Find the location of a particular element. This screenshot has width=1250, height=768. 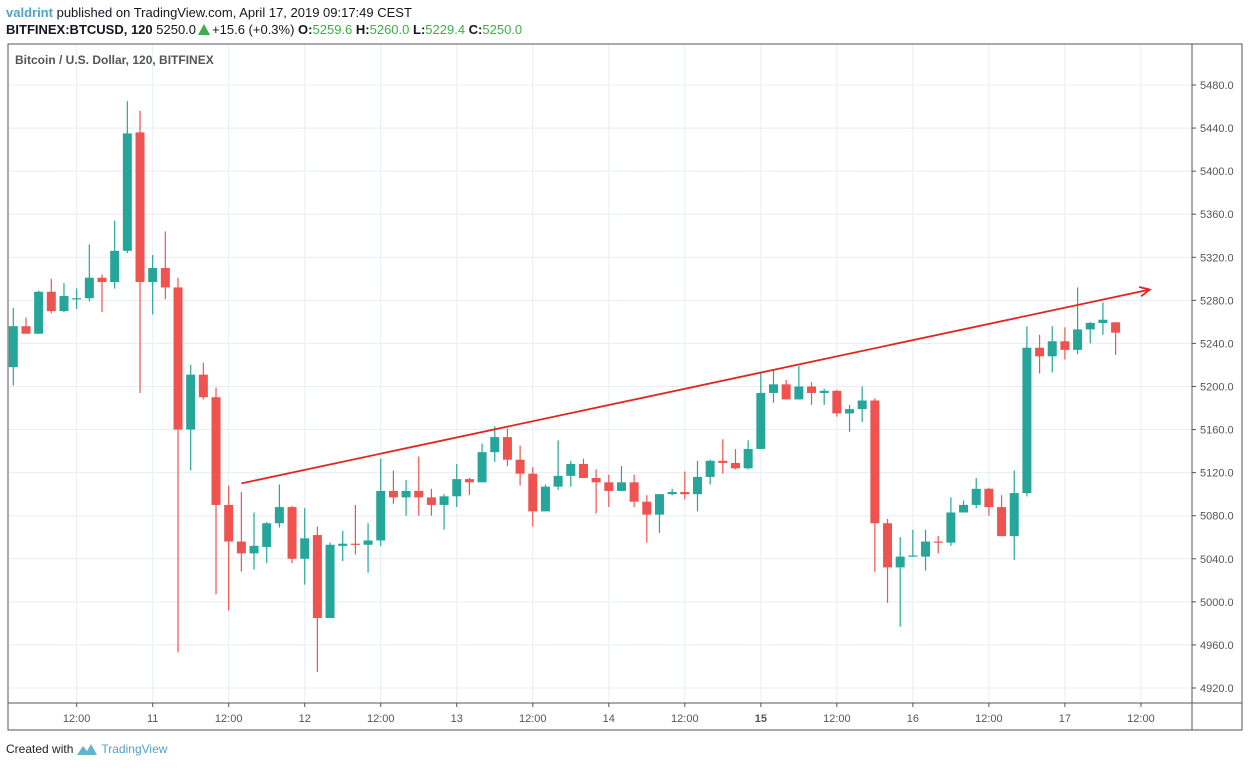

tradingview-link: TradingView is located at coordinates (134, 749).